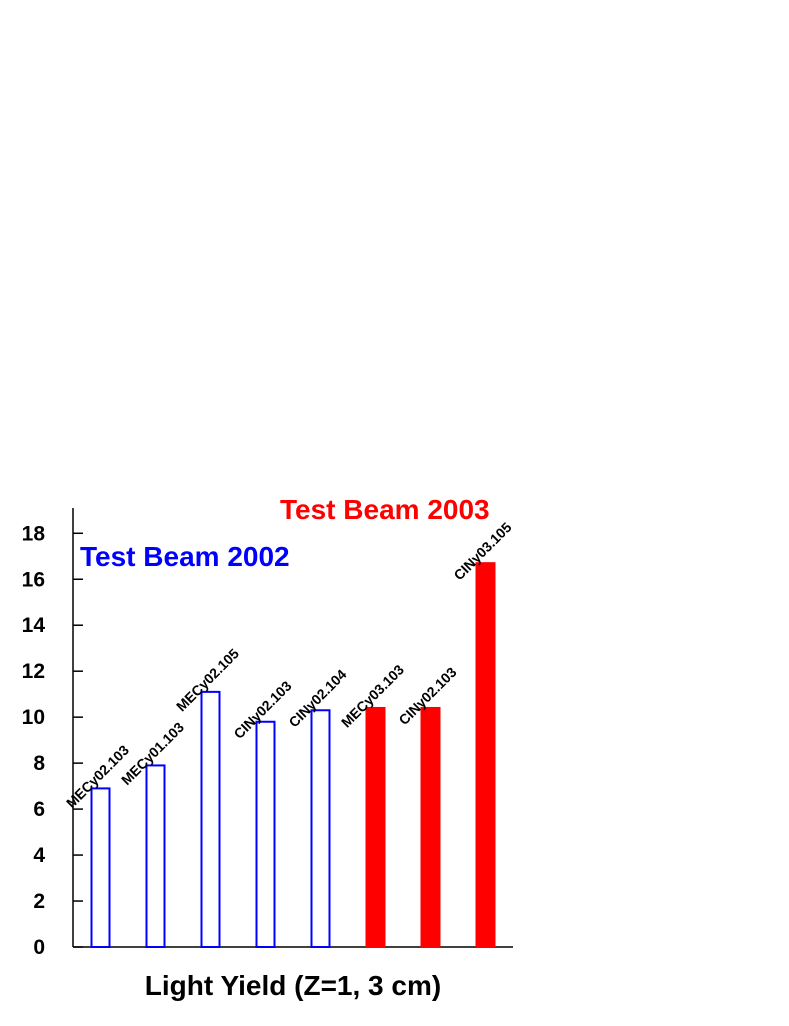 This screenshot has height=1026, width=789. I want to click on y-tick-label: 10, so click(33, 717).